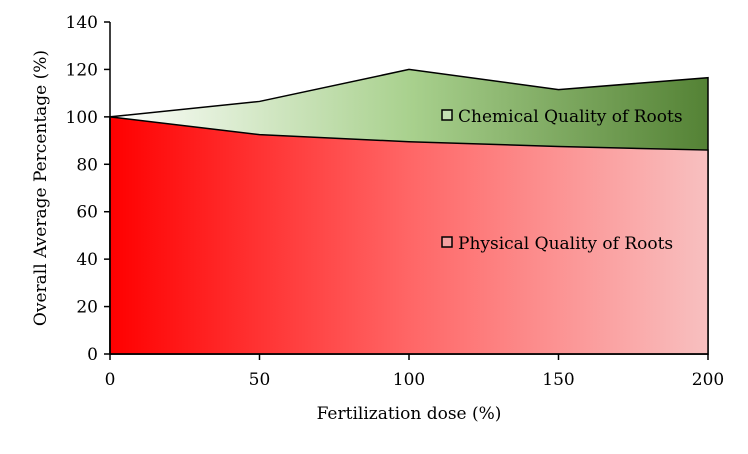 This screenshot has height=454, width=748. What do you see at coordinates (87, 308) in the screenshot?
I see `y-tick-label: 20` at bounding box center [87, 308].